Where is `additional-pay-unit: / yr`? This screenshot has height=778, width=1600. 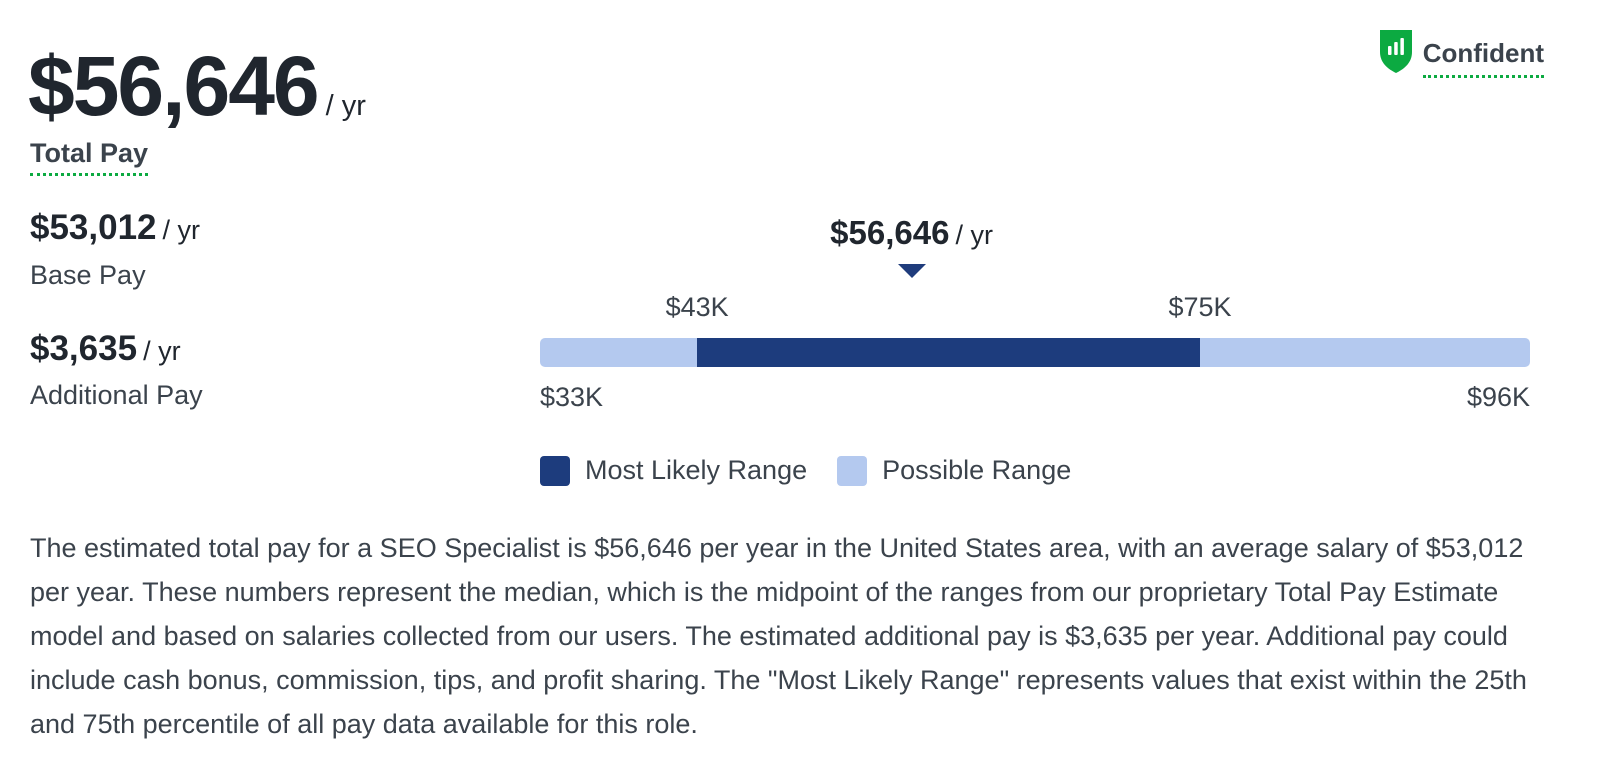 additional-pay-unit: / yr is located at coordinates (162, 351).